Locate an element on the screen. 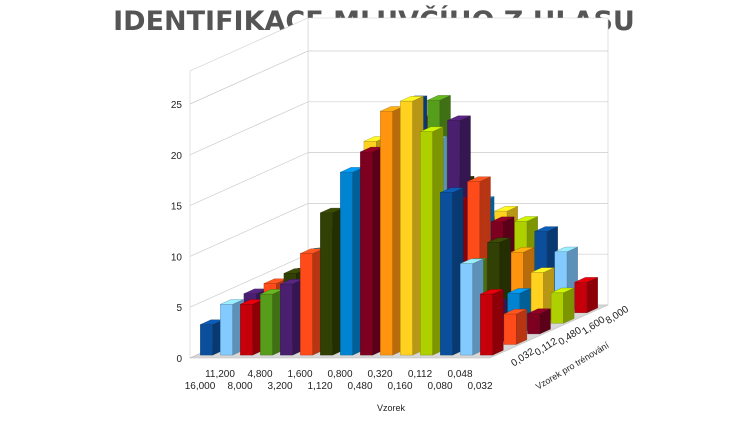 The image size is (748, 433). x-tick-label: 0,032 is located at coordinates (479, 386).